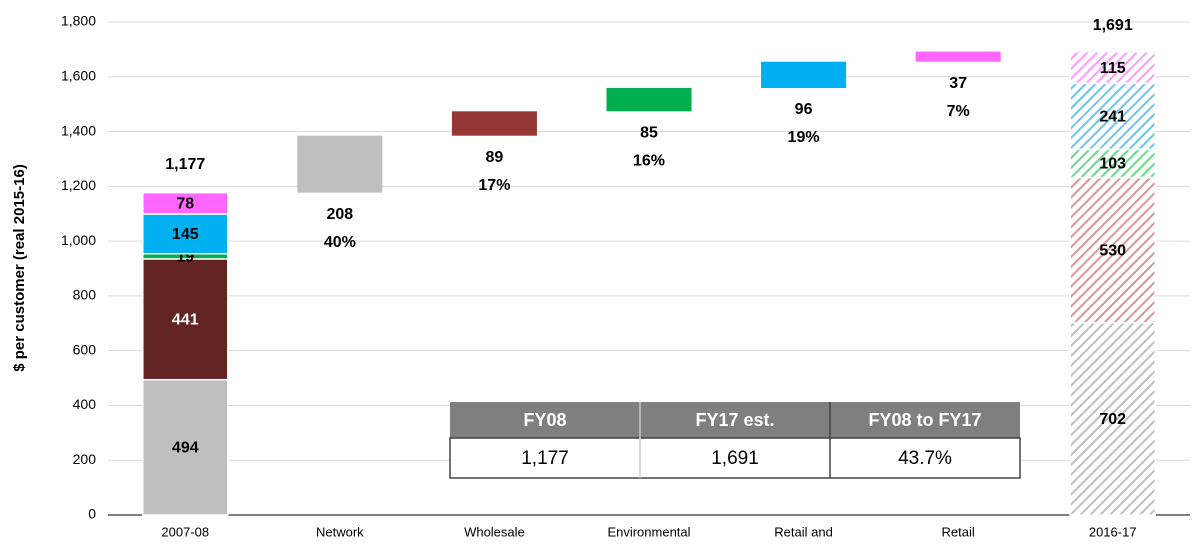 The width and height of the screenshot is (1195, 545). I want to click on x-tick-label: Wholesale, so click(494, 531).